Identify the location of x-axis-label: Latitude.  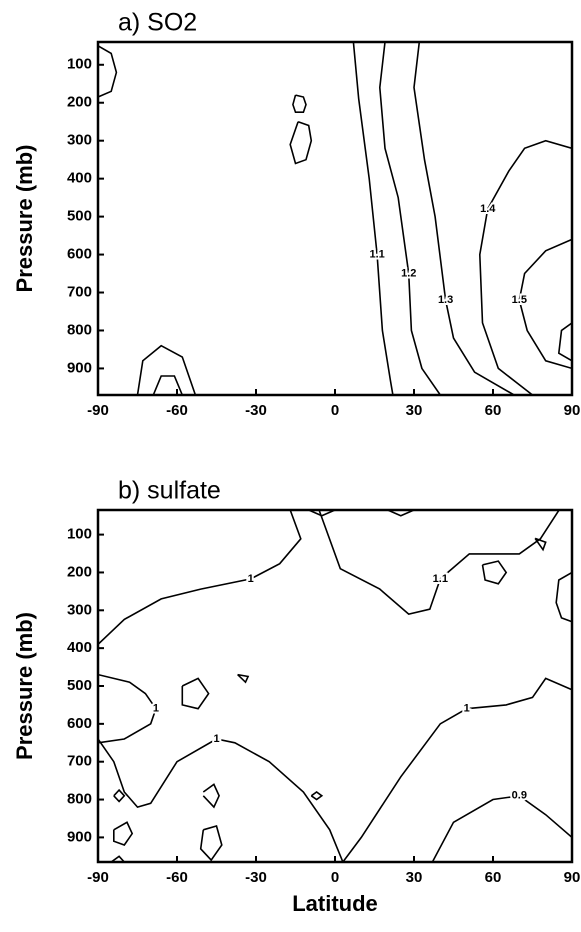
(335, 903).